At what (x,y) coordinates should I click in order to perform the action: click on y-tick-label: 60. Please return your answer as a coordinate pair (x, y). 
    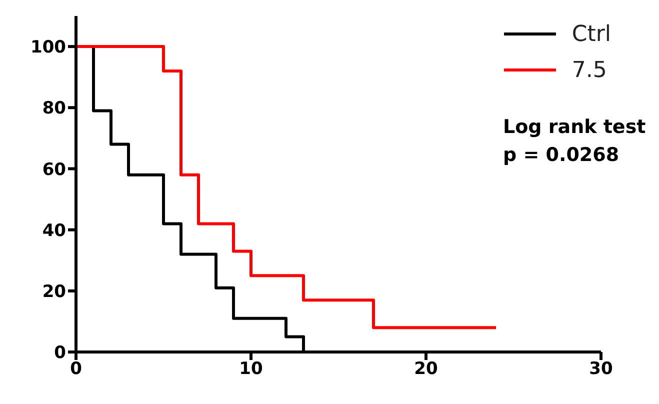
    Looking at the image, I should click on (54, 170).